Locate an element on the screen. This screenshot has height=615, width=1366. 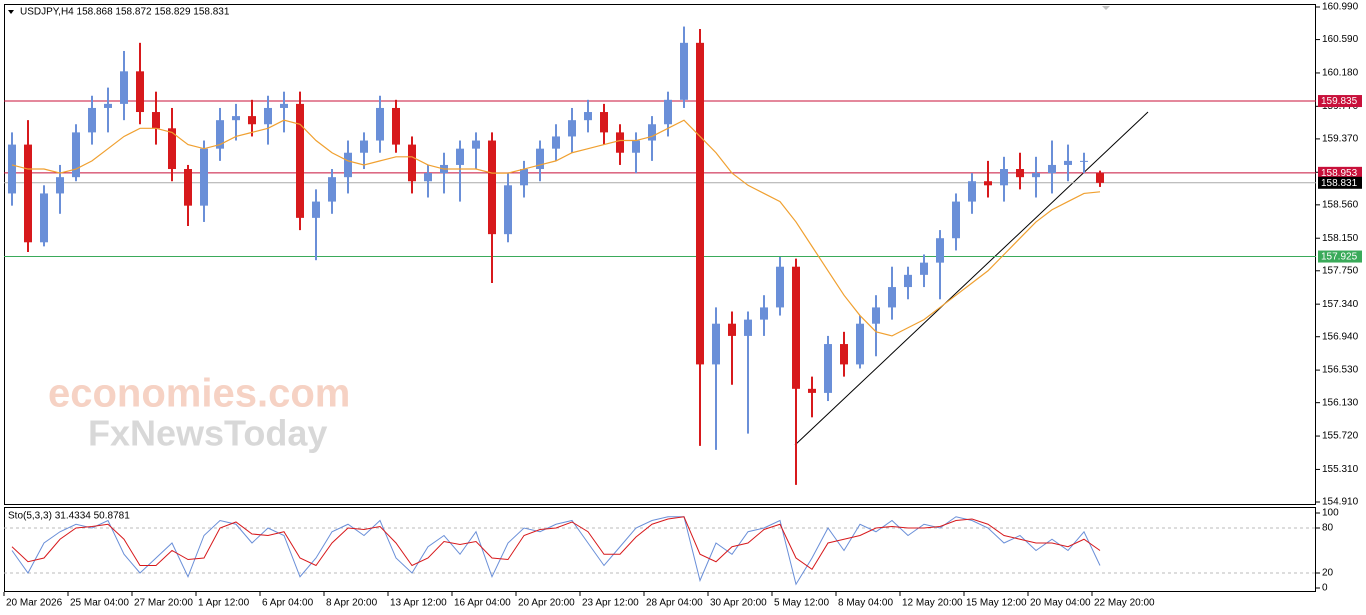
indicator-panel is located at coordinates (660, 549).